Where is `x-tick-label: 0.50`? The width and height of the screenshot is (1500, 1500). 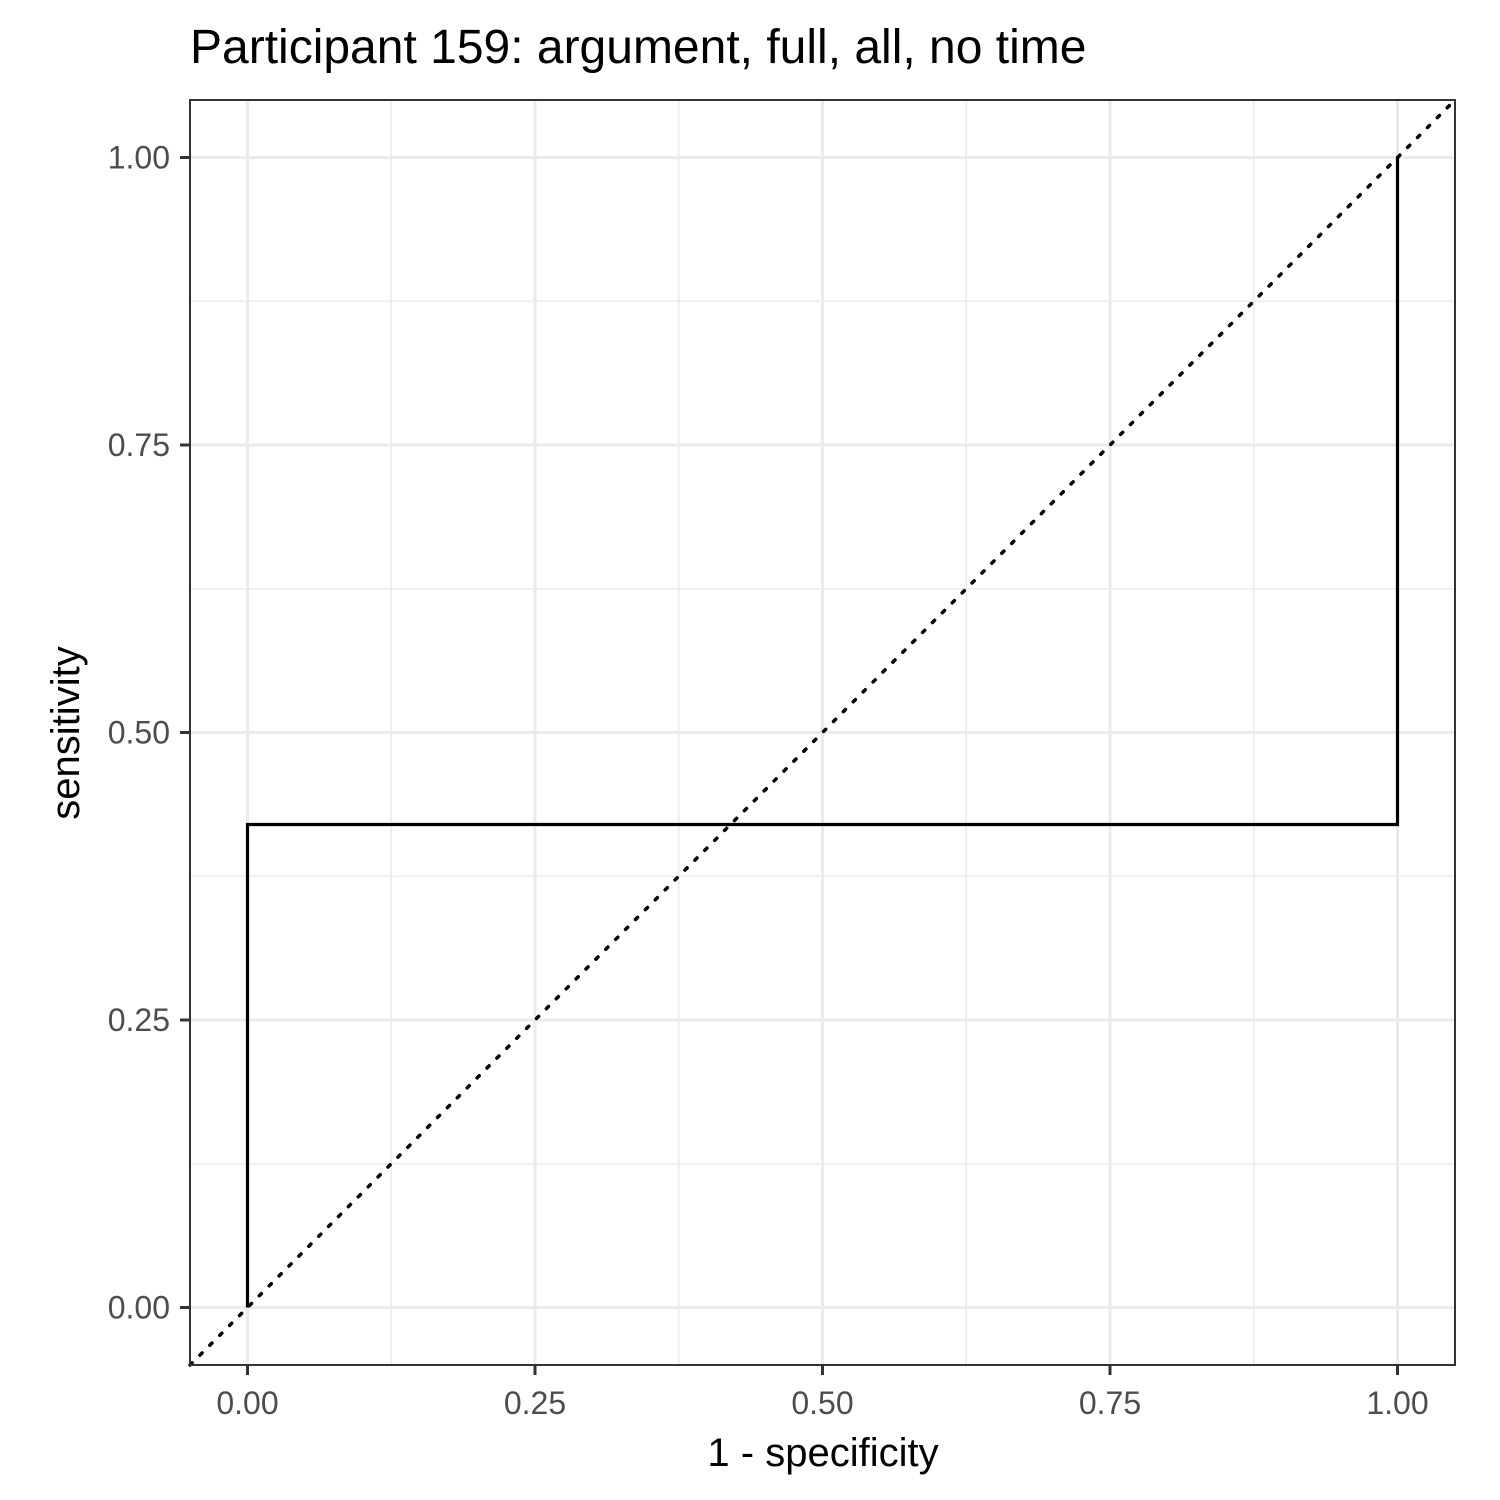
x-tick-label: 0.50 is located at coordinates (822, 1403).